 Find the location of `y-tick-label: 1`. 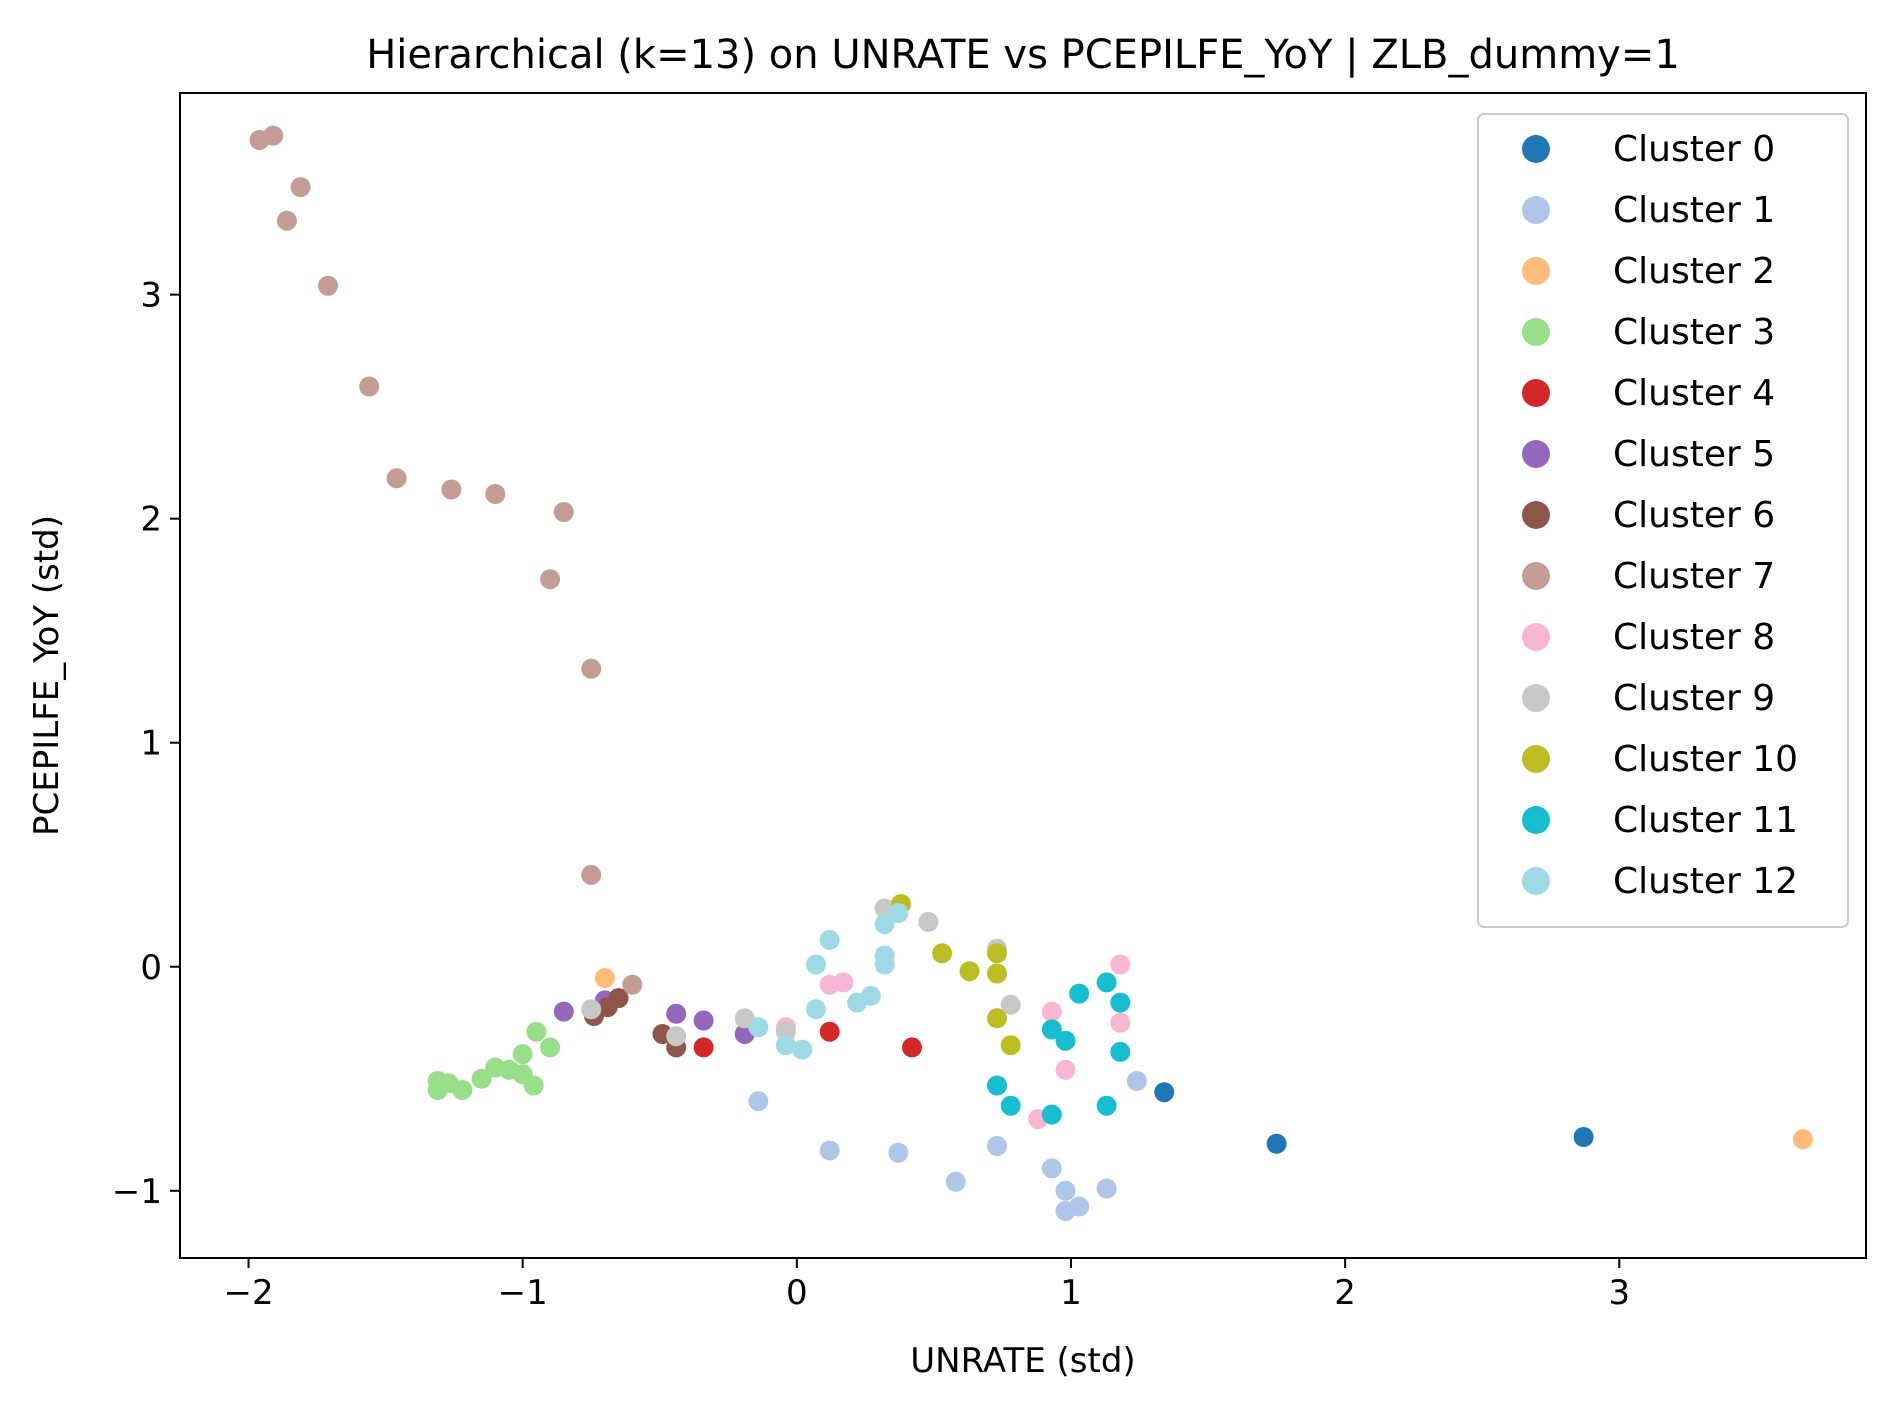

y-tick-label: 1 is located at coordinates (151, 744).